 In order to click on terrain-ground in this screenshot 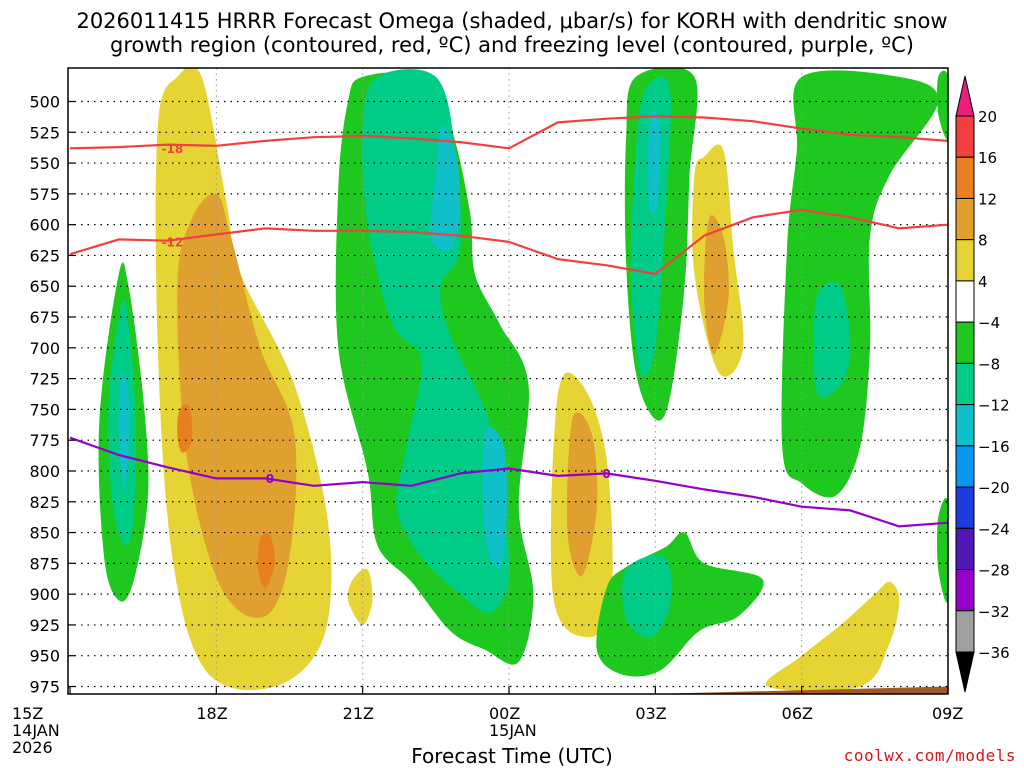, I will do `click(508, 690)`.